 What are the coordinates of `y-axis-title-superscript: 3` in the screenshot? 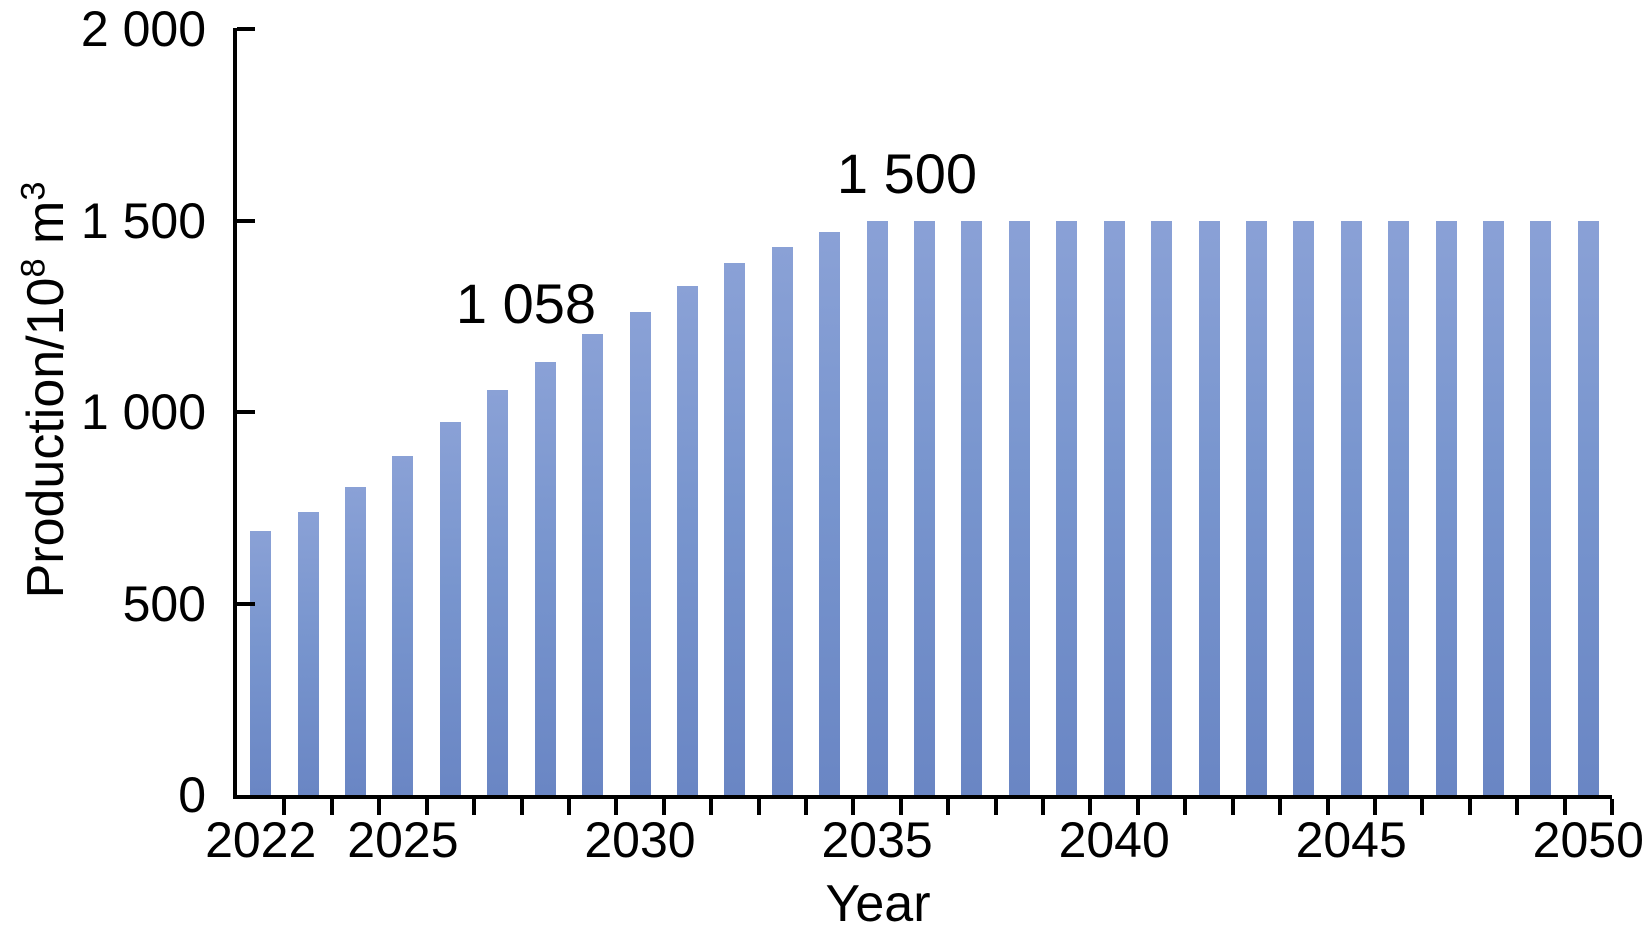 It's located at (33, 191).